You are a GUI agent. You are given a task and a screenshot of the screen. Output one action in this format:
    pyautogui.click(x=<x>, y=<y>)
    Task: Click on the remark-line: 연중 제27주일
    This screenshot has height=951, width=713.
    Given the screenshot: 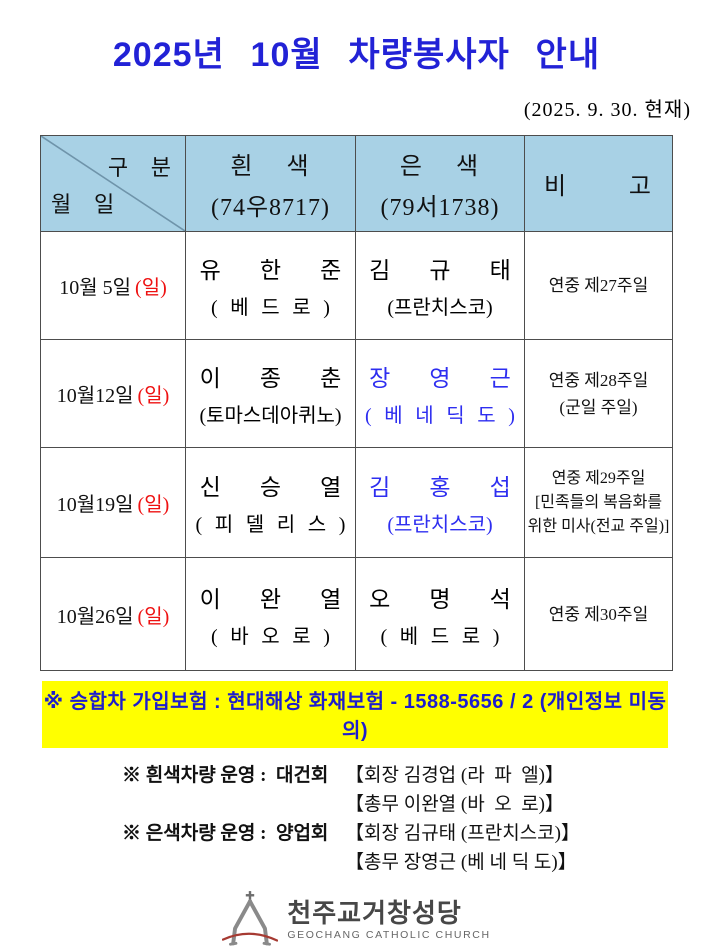 What is the action you would take?
    pyautogui.click(x=598, y=285)
    